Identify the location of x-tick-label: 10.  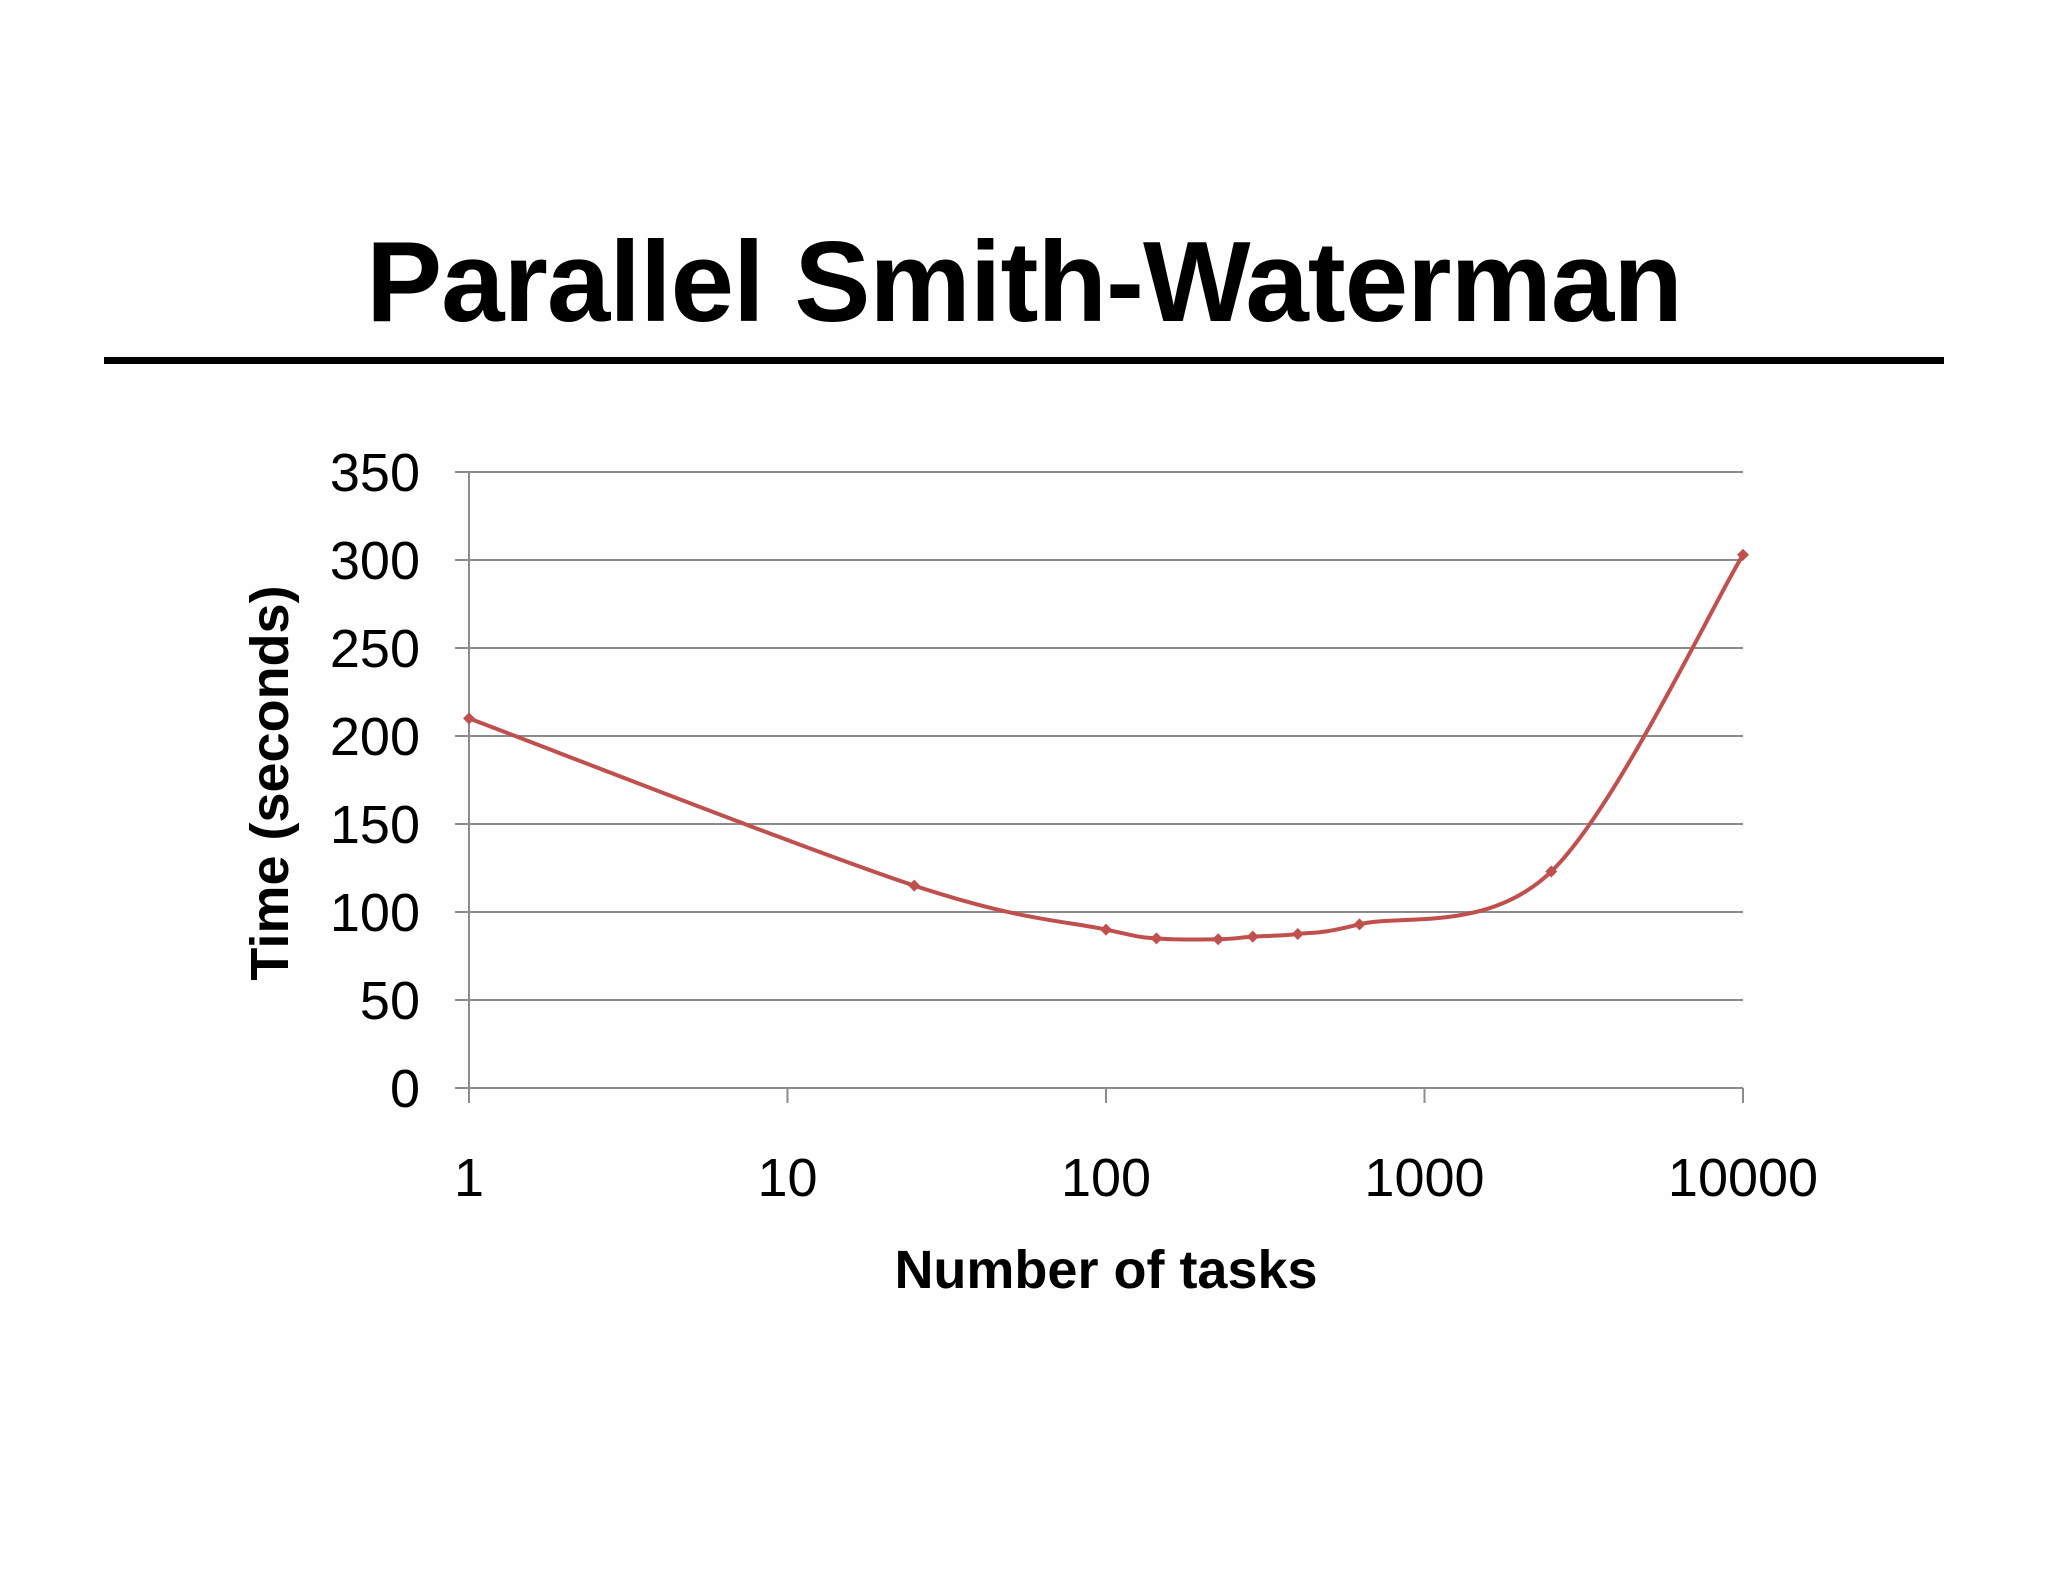
(787, 1178).